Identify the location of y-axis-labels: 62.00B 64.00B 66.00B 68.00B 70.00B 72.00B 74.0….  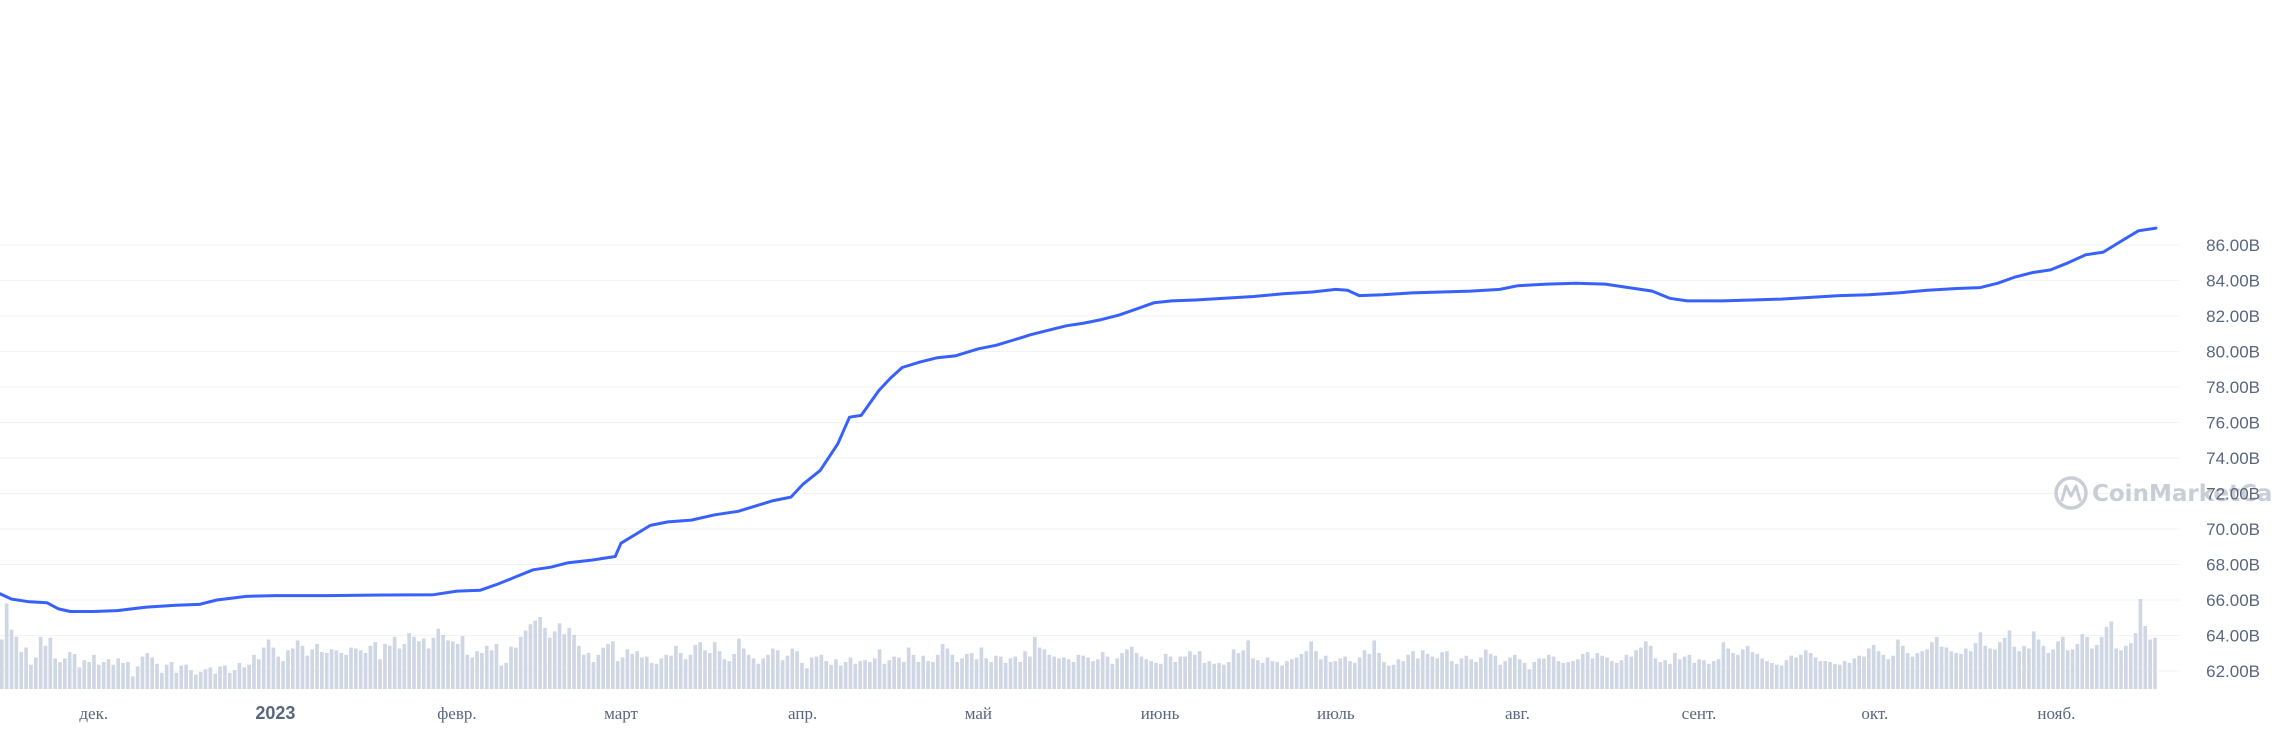
(2233, 458).